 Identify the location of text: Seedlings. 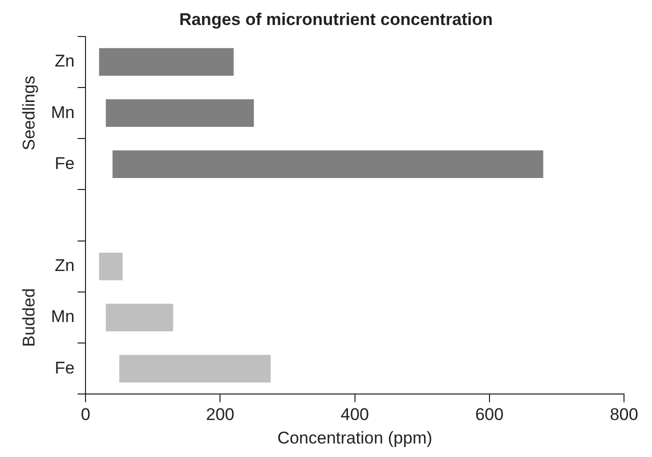
(29, 113).